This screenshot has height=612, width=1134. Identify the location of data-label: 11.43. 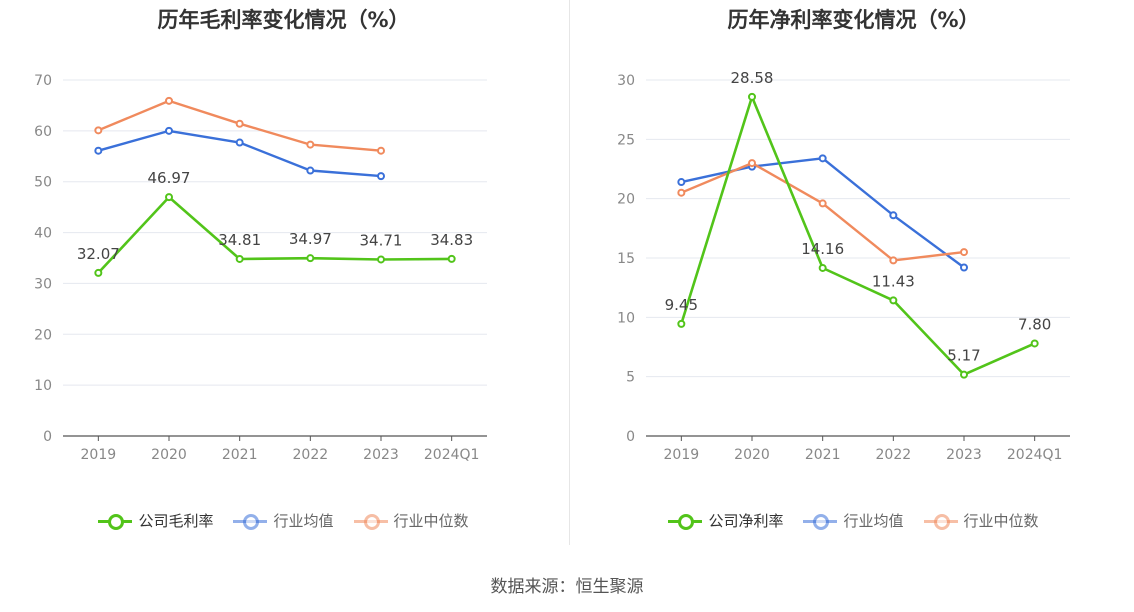
(893, 281).